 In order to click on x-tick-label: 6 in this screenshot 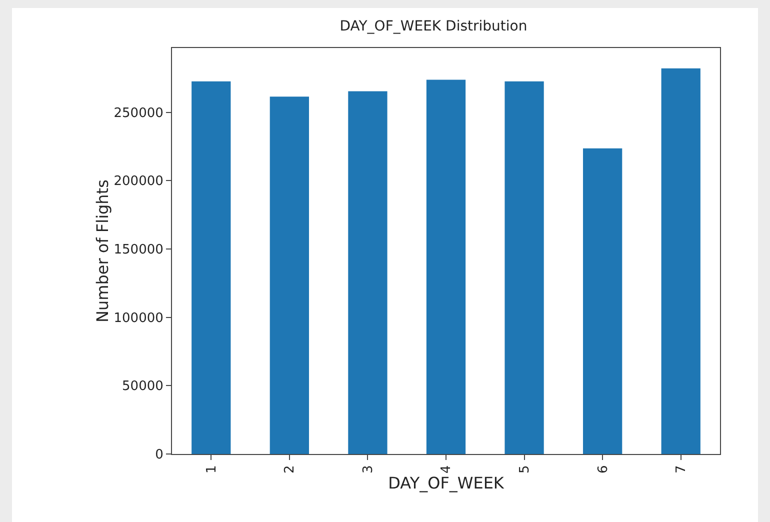, I will do `click(603, 469)`.